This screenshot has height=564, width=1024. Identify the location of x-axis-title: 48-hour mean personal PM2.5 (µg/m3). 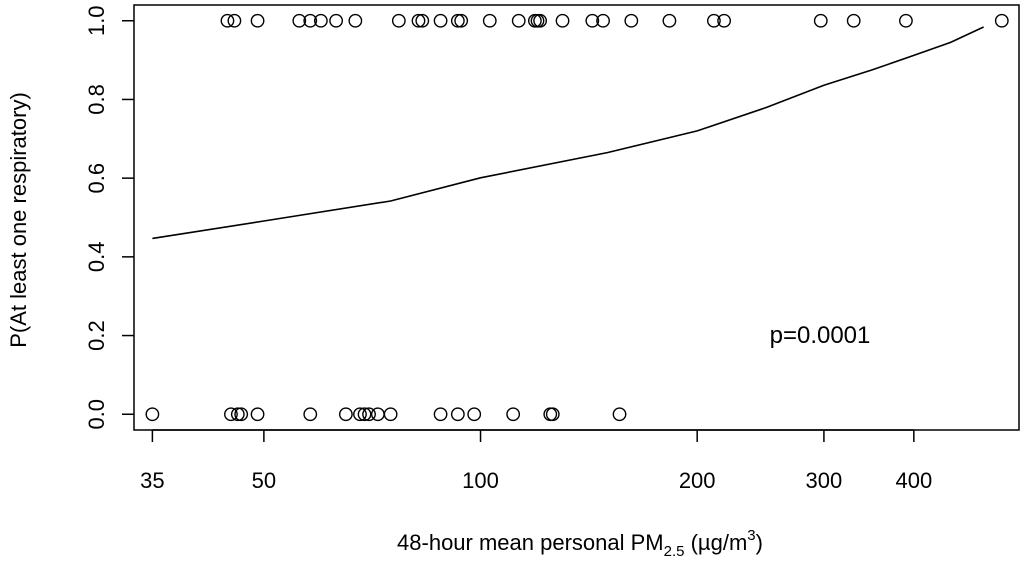
(580, 543).